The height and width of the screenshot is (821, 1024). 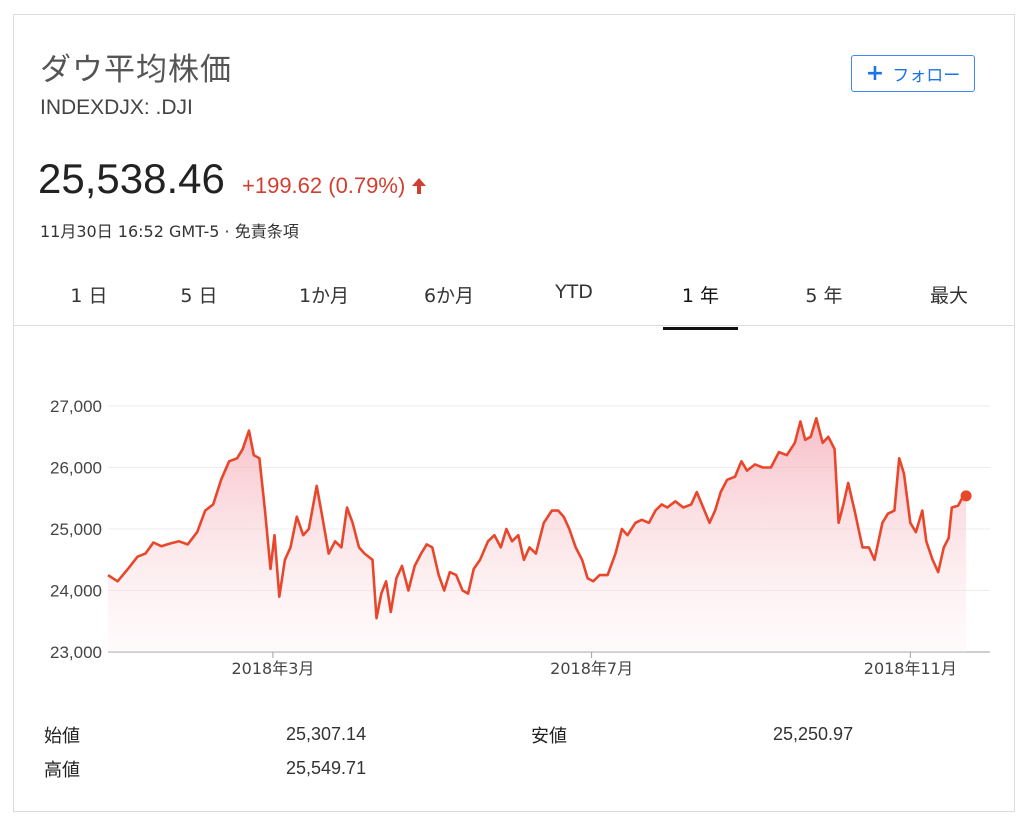 I want to click on ticker-symbol: INDEXDJX: .DJI, so click(x=116, y=107).